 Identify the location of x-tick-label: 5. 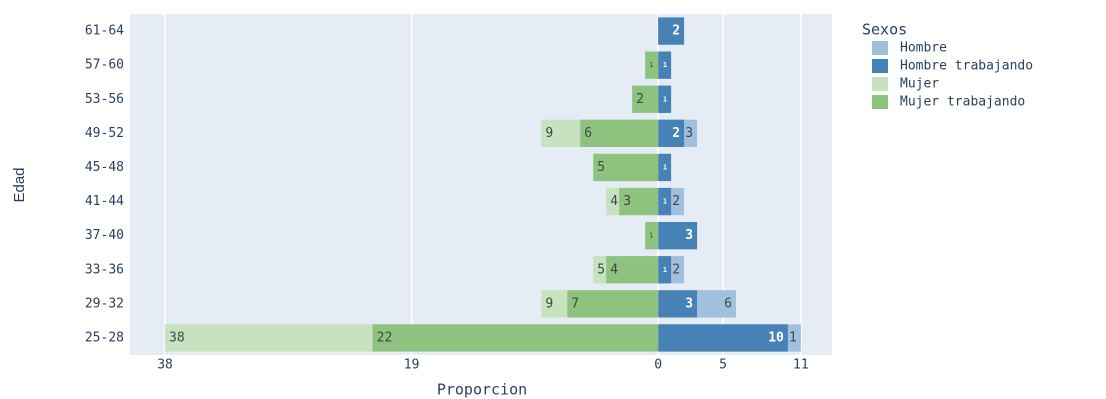
(723, 365).